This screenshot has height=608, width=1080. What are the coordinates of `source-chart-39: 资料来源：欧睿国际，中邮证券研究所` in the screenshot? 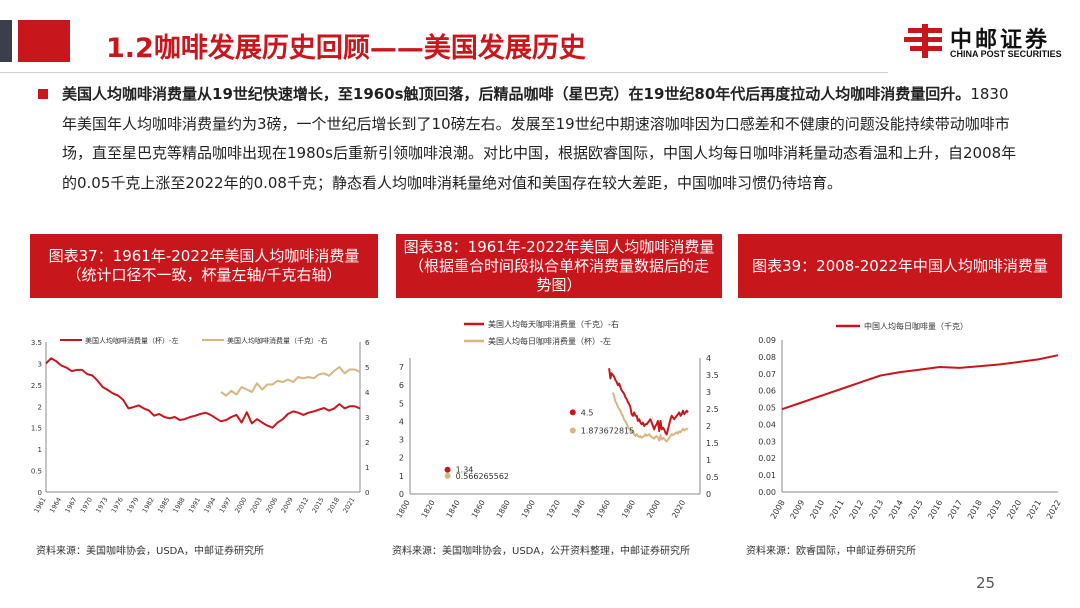 It's located at (831, 551).